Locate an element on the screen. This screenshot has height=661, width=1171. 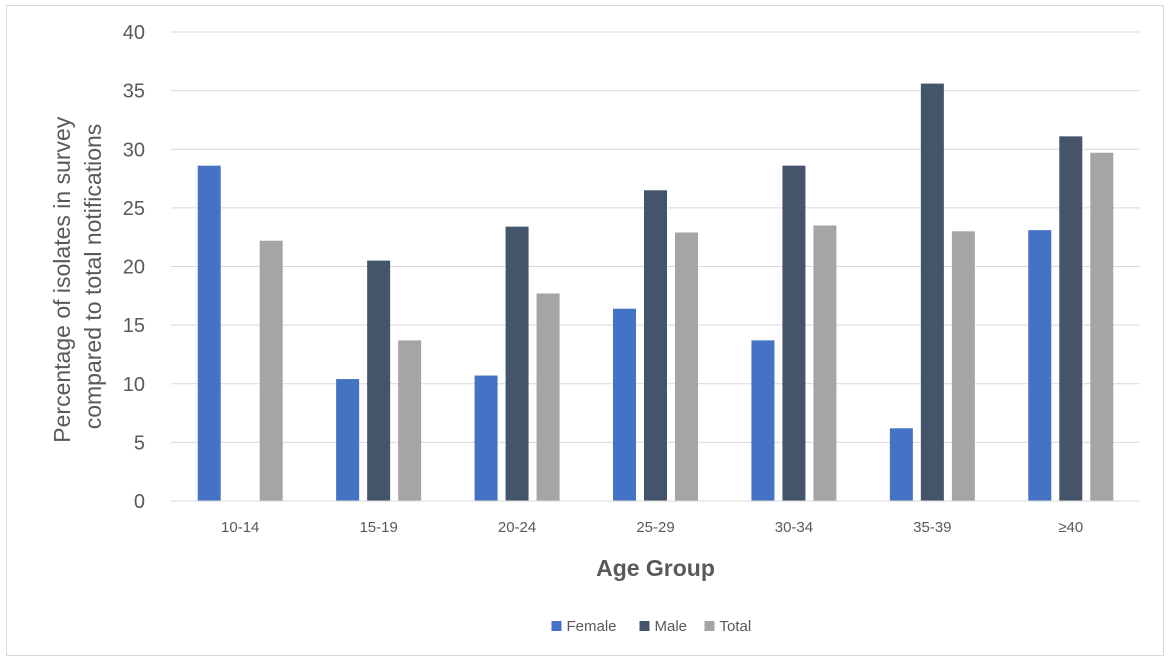
y-axis-ticks: 0 5 10 15 20 25 30 35 40 is located at coordinates (134, 267).